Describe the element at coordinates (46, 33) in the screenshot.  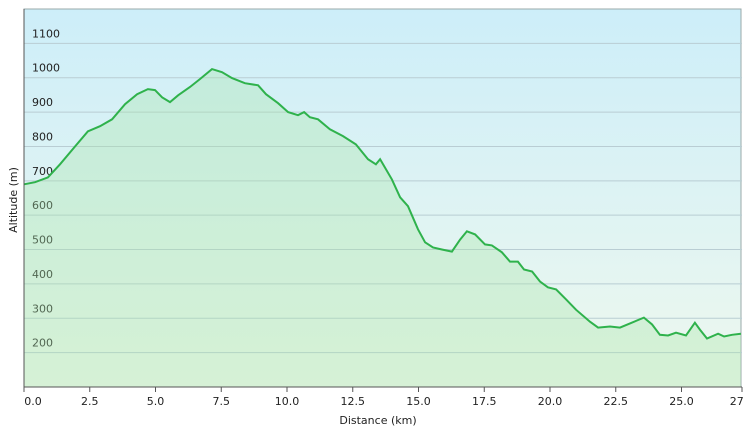
I see `y-tick-label: 1100` at that location.